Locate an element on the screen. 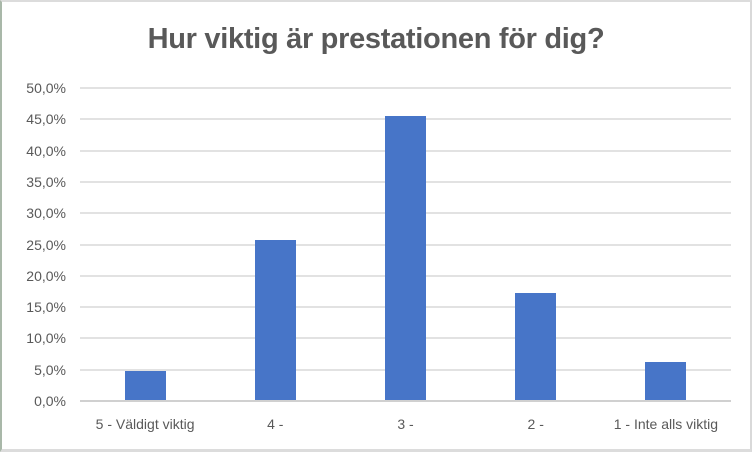  x-tick-label: 3 - is located at coordinates (405, 424).